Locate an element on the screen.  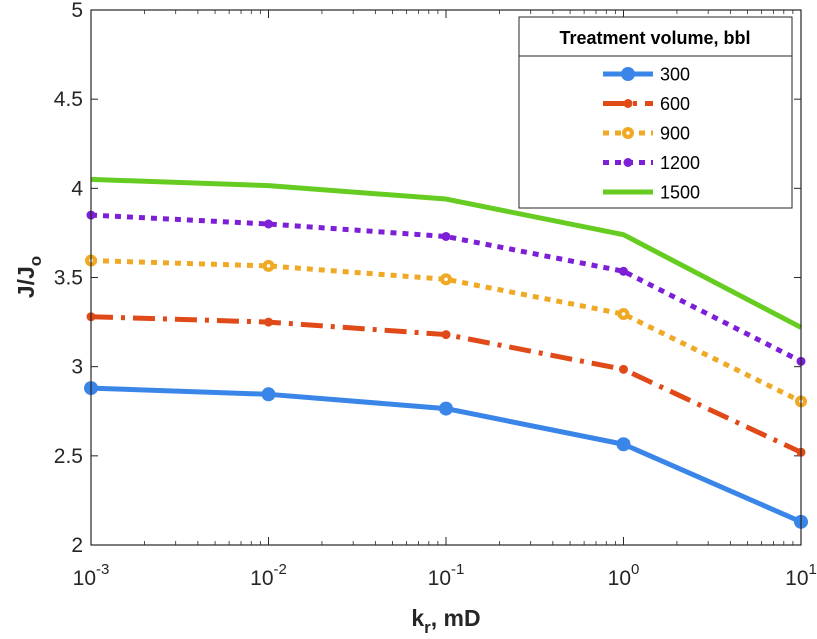
y-tick-label: 2 is located at coordinates (77, 545).